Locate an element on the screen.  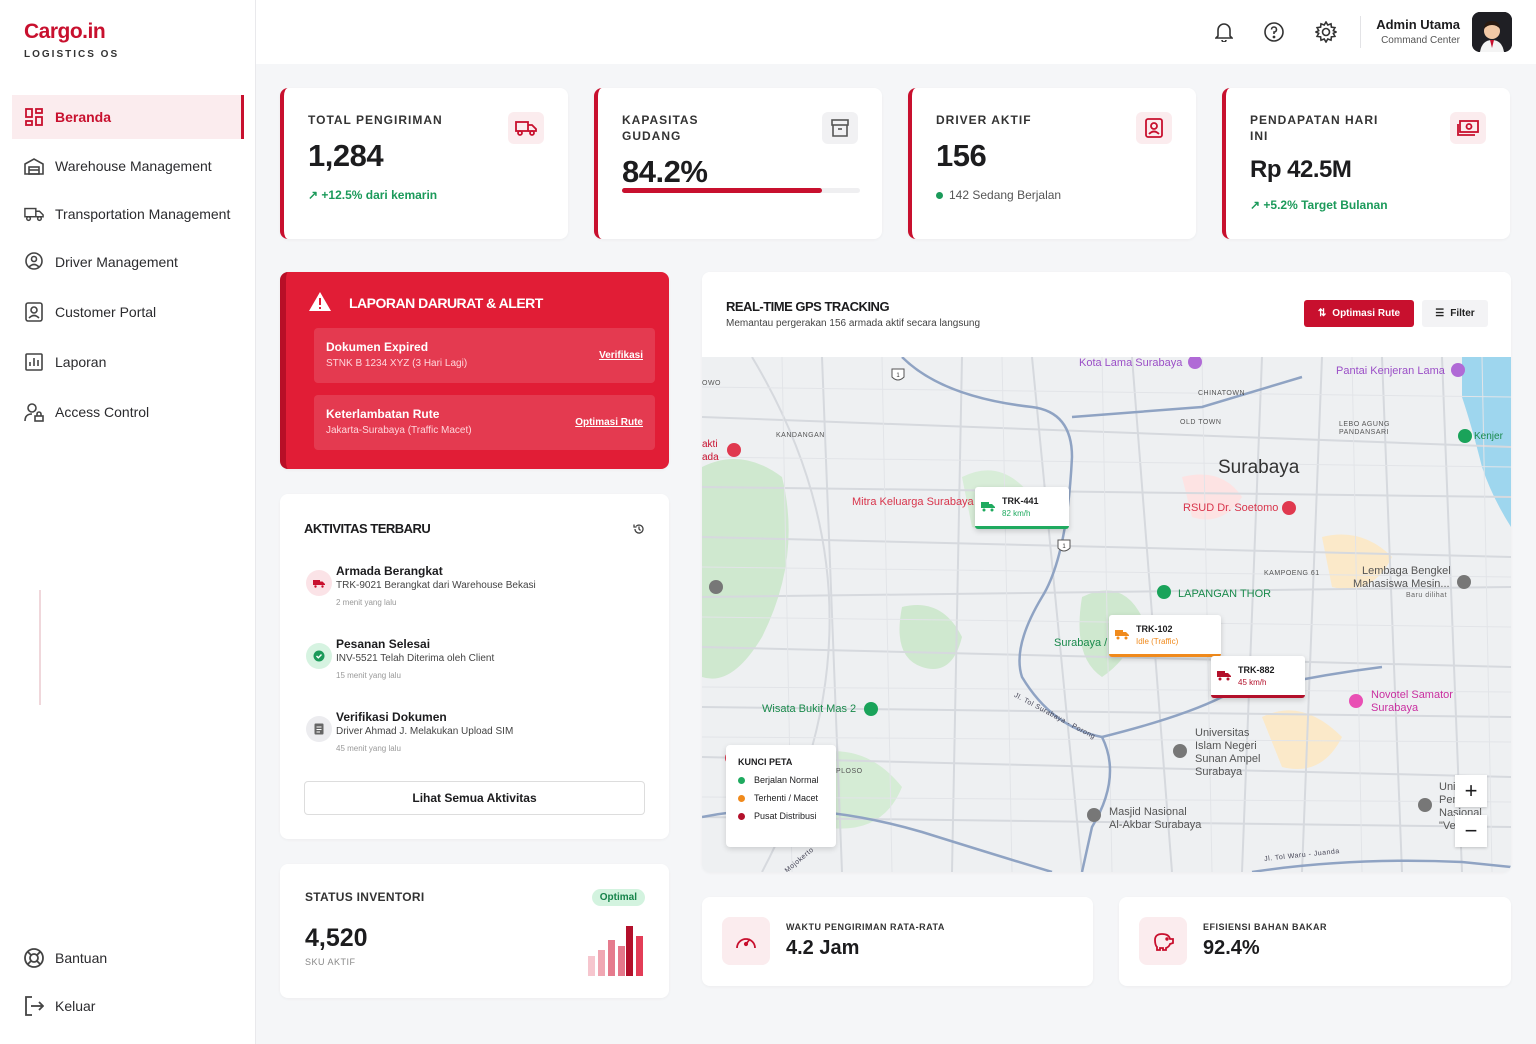
user-role: Command Center is located at coordinates (1420, 40).